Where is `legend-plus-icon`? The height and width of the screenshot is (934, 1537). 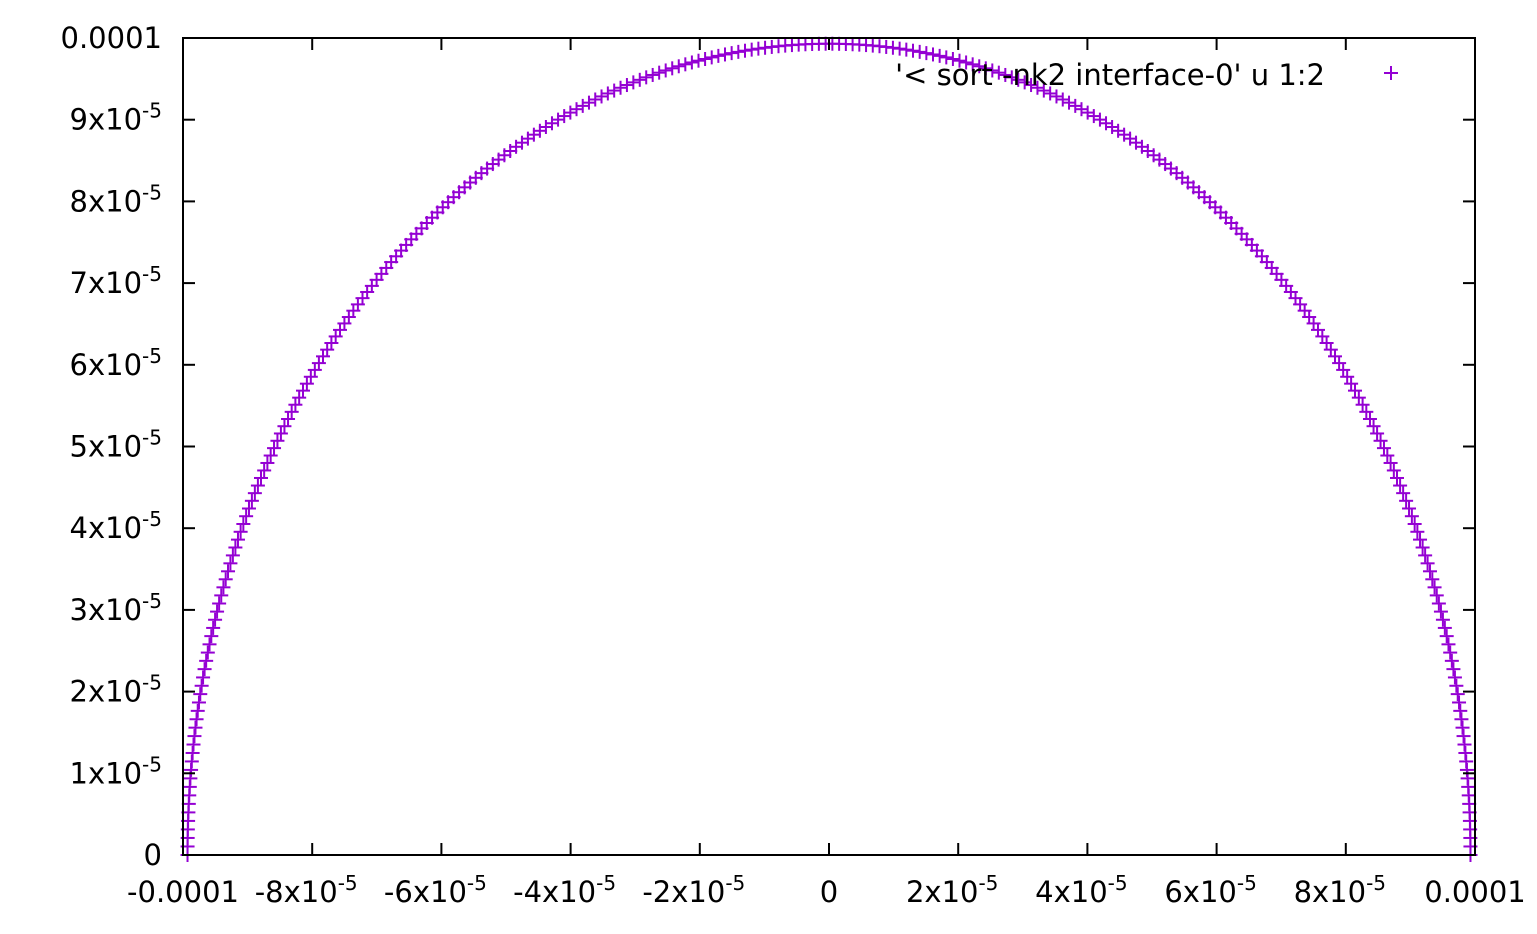
legend-plus-icon is located at coordinates (1391, 73).